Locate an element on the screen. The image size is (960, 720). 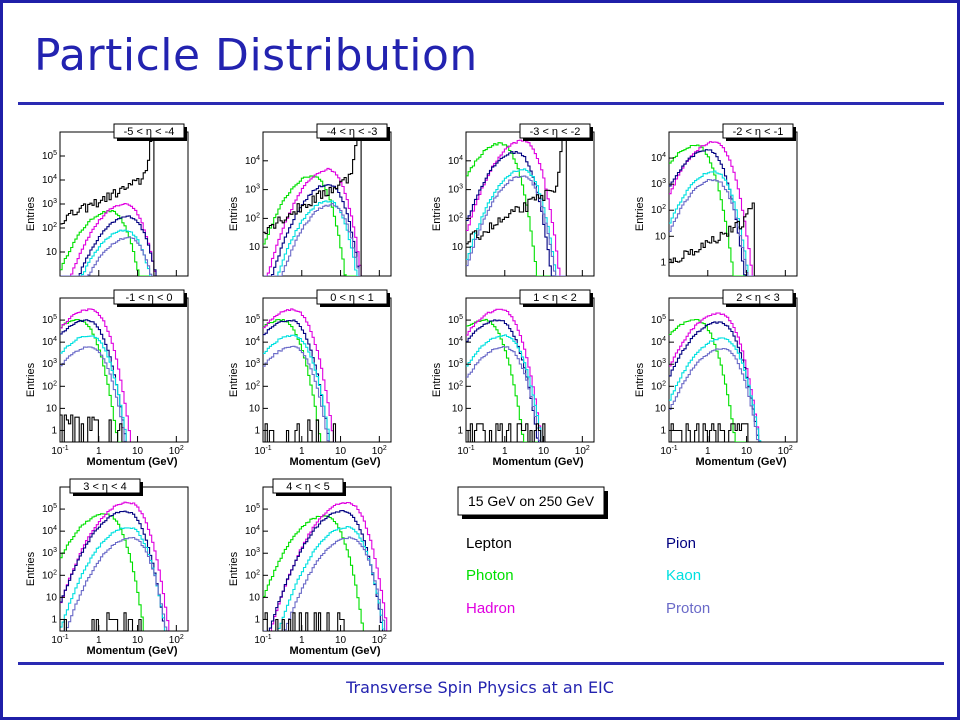
eta-range-label: -1 < η < 0 is located at coordinates (148, 298).